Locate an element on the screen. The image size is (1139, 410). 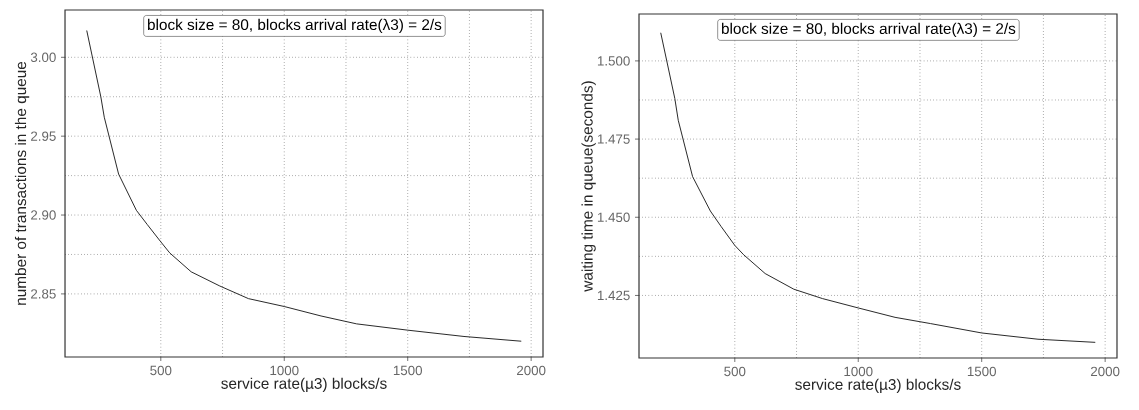
y-tick-label: 1.475 is located at coordinates (613, 139).